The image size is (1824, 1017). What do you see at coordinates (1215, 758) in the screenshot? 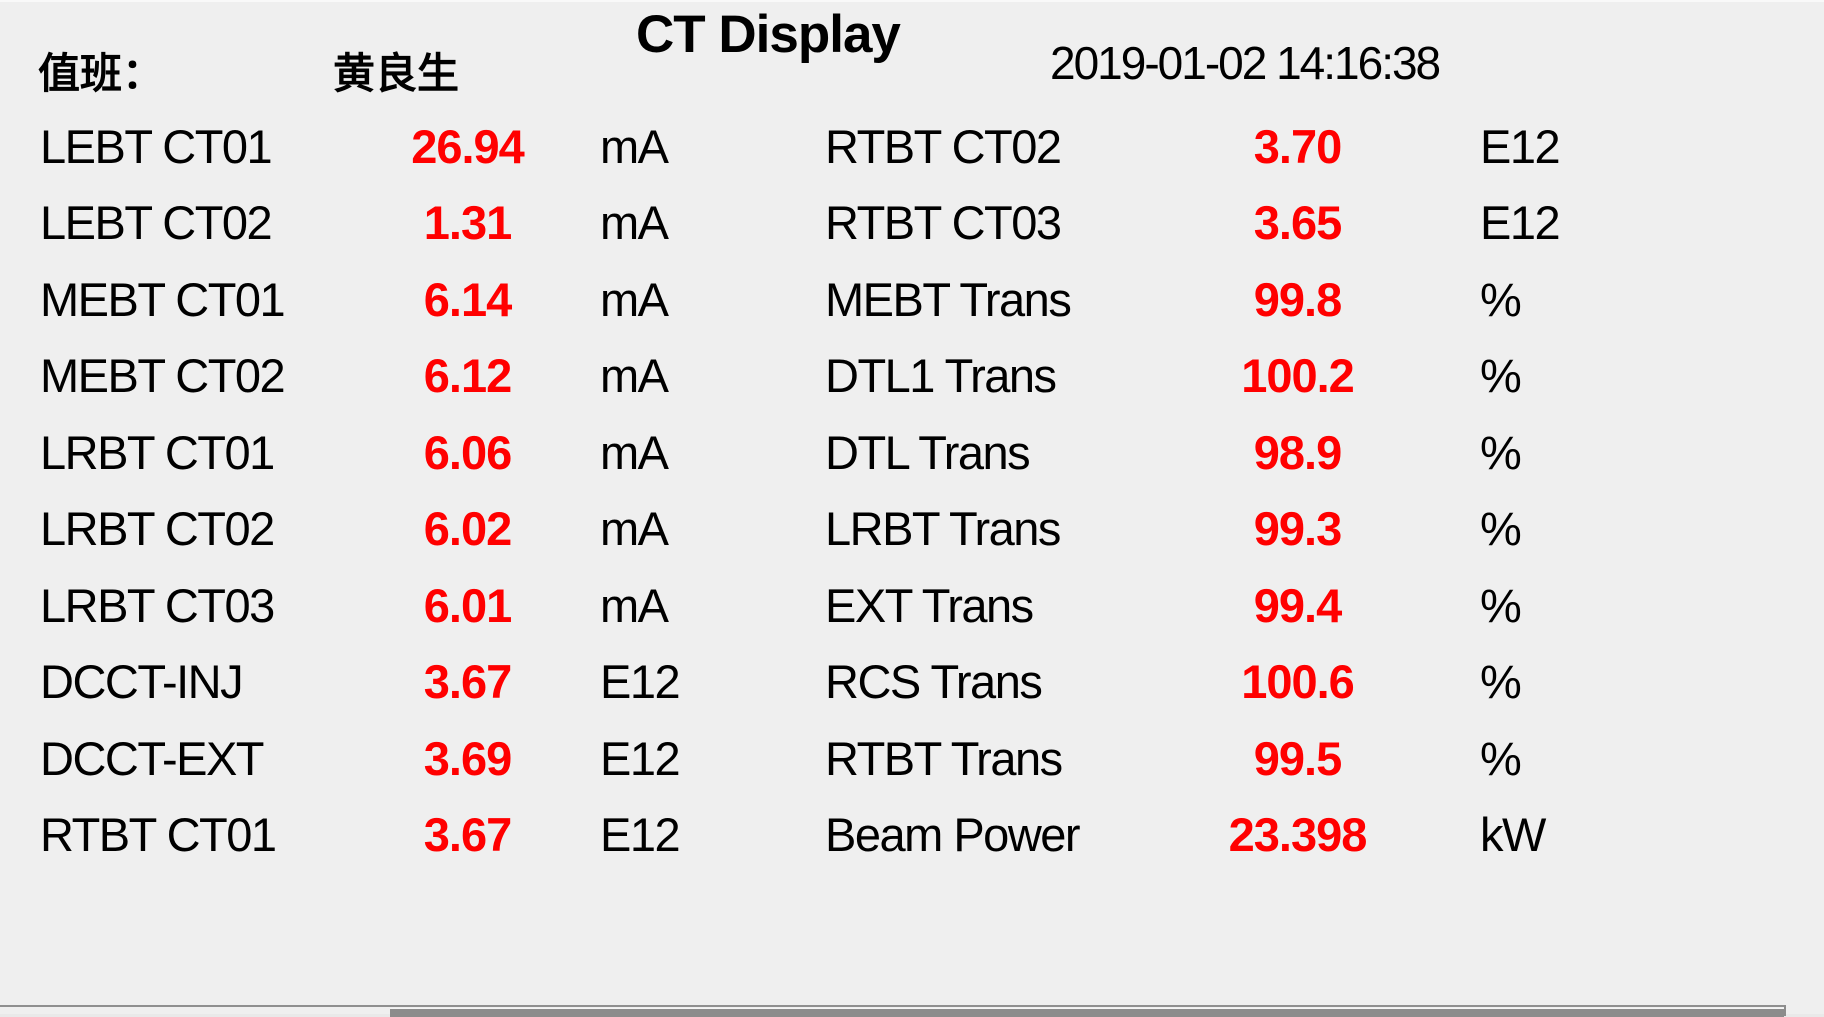
I see `reading-row: RTBT Trans 99.5 %` at bounding box center [1215, 758].